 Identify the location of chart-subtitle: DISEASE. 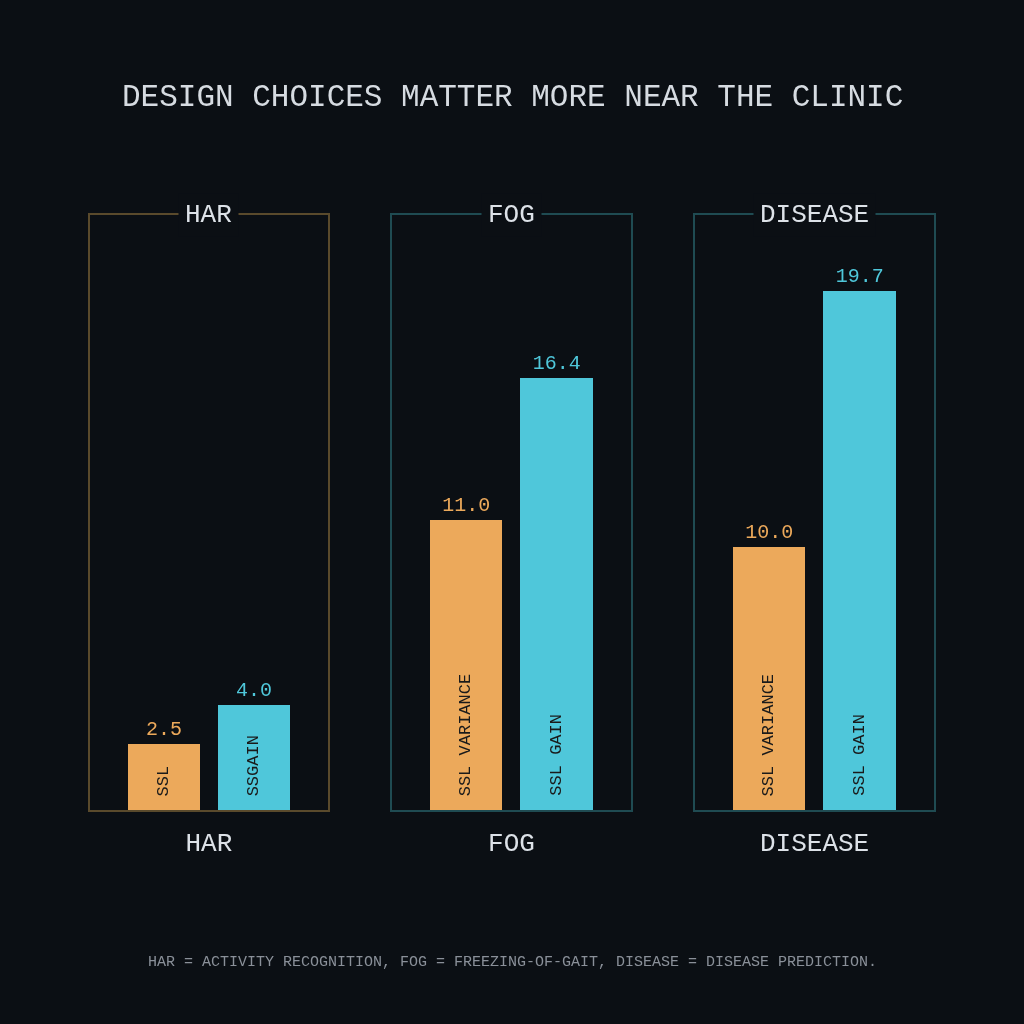
(815, 215).